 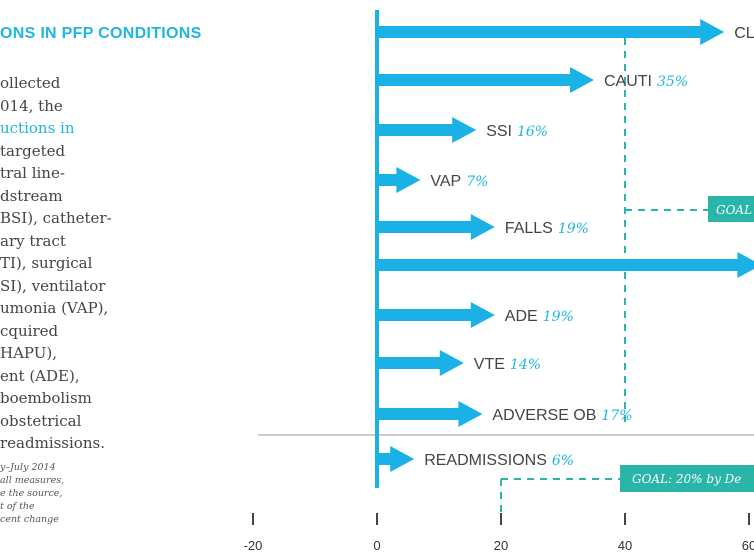 I want to click on bar-arrow-ssi, so click(x=427, y=130).